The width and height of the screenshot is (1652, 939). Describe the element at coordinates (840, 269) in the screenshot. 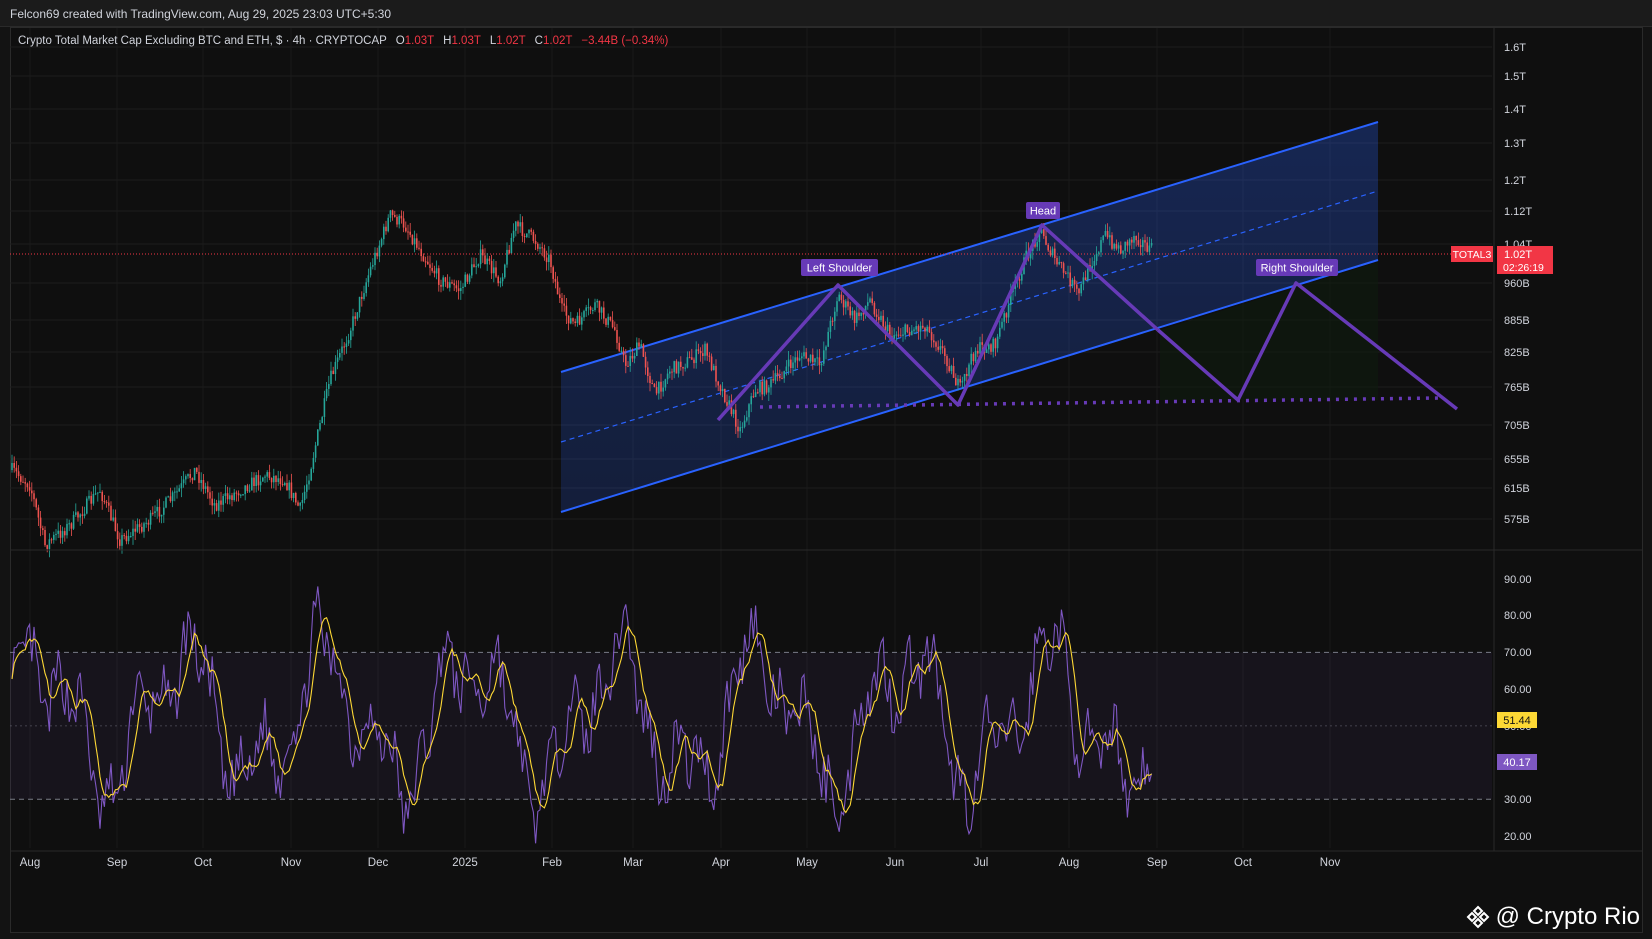

I see `left-shoulder-label: Left Shoulder` at that location.